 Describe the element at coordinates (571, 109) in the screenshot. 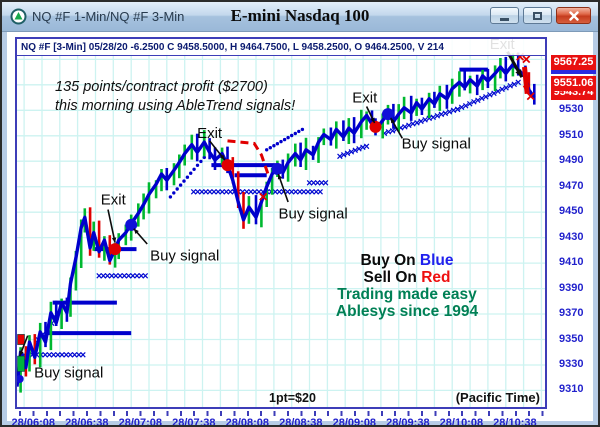

I see `price-tick-label: 9530` at that location.